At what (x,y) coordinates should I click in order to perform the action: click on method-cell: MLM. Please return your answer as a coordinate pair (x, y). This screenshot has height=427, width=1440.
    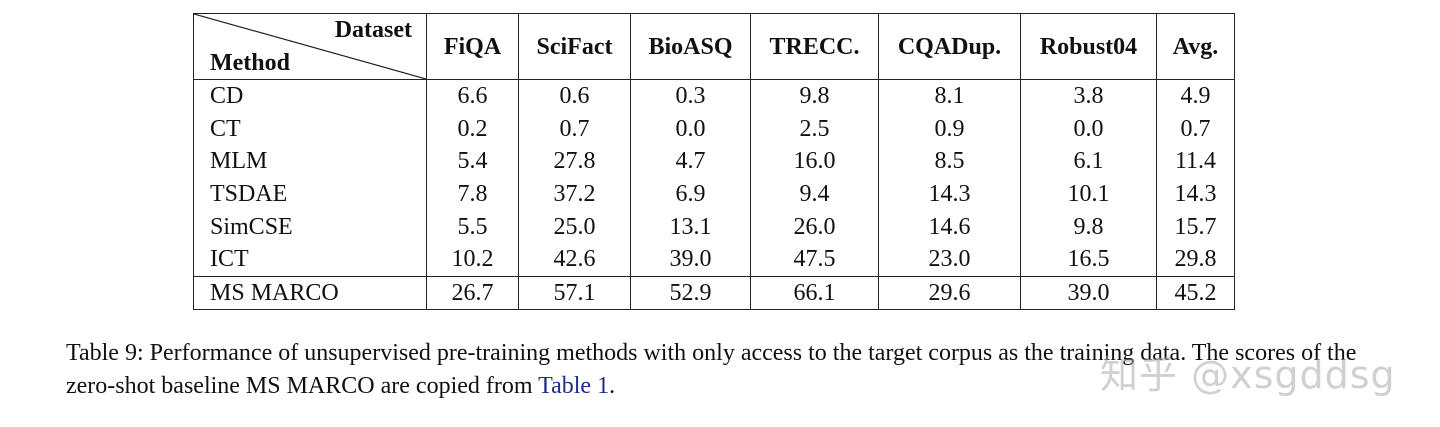
    Looking at the image, I should click on (310, 161).